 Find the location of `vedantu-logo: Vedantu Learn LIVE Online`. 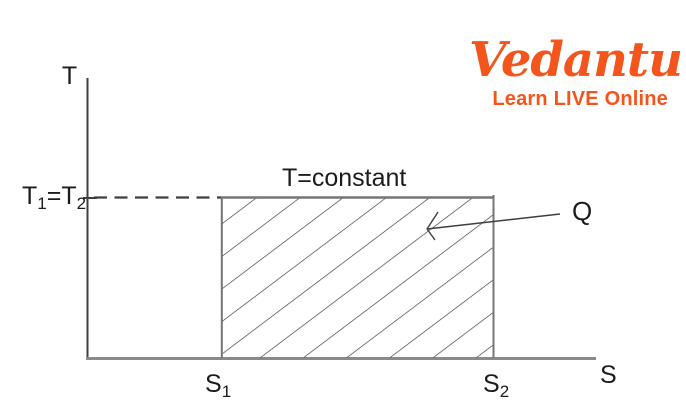

vedantu-logo: Vedantu Learn LIVE Online is located at coordinates (576, 71).